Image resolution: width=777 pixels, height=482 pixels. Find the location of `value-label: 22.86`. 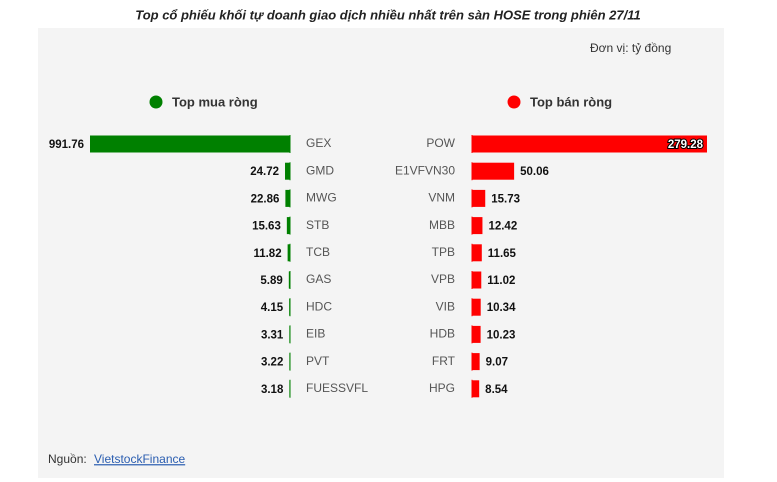

value-label: 22.86 is located at coordinates (265, 199).